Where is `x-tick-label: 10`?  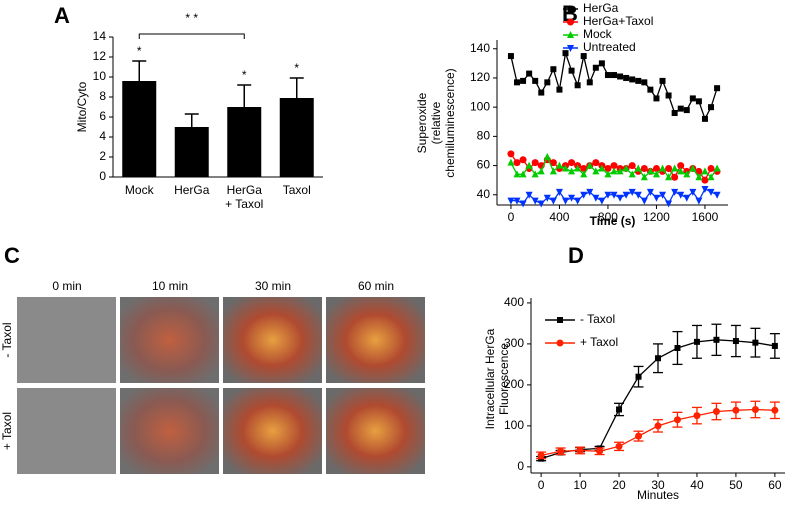 x-tick-label: 10 is located at coordinates (580, 485).